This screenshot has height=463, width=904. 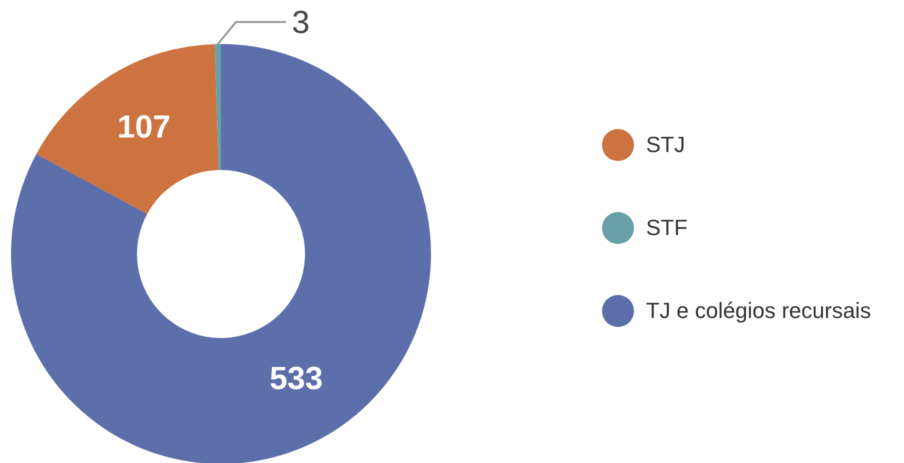 I want to click on data-label: 533, so click(x=296, y=378).